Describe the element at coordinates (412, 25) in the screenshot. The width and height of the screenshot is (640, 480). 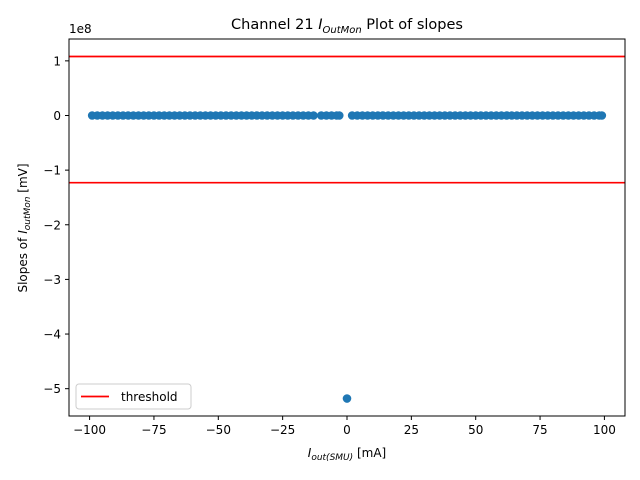
I see `title-suffix: Plot of slopes` at that location.